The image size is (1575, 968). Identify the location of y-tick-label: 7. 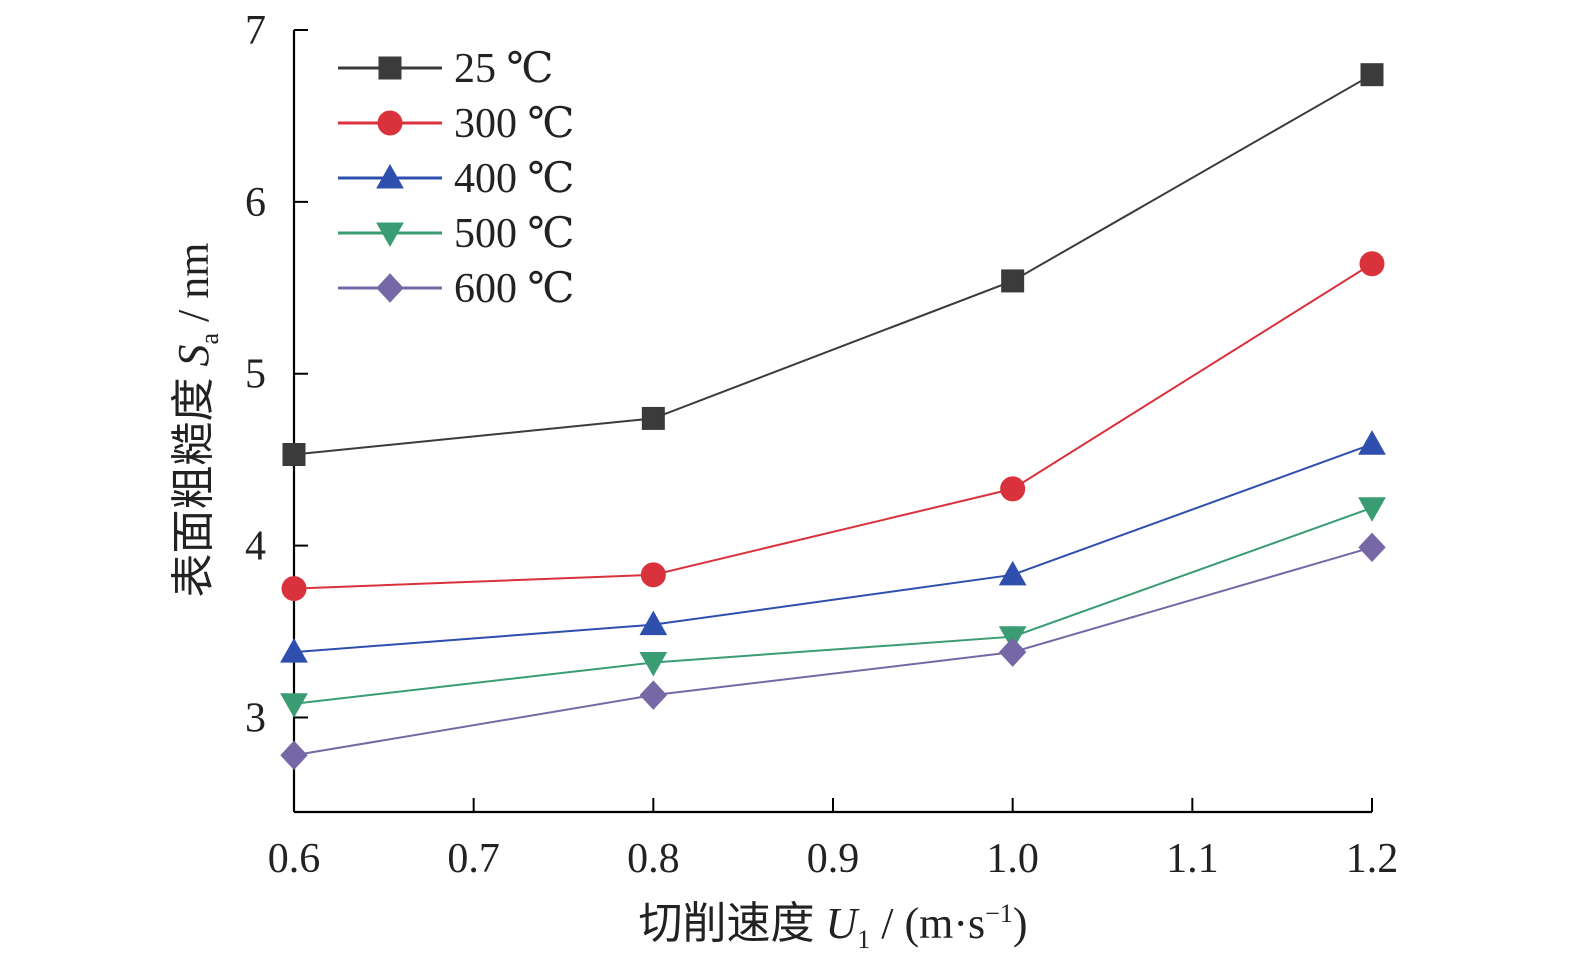
(255, 31).